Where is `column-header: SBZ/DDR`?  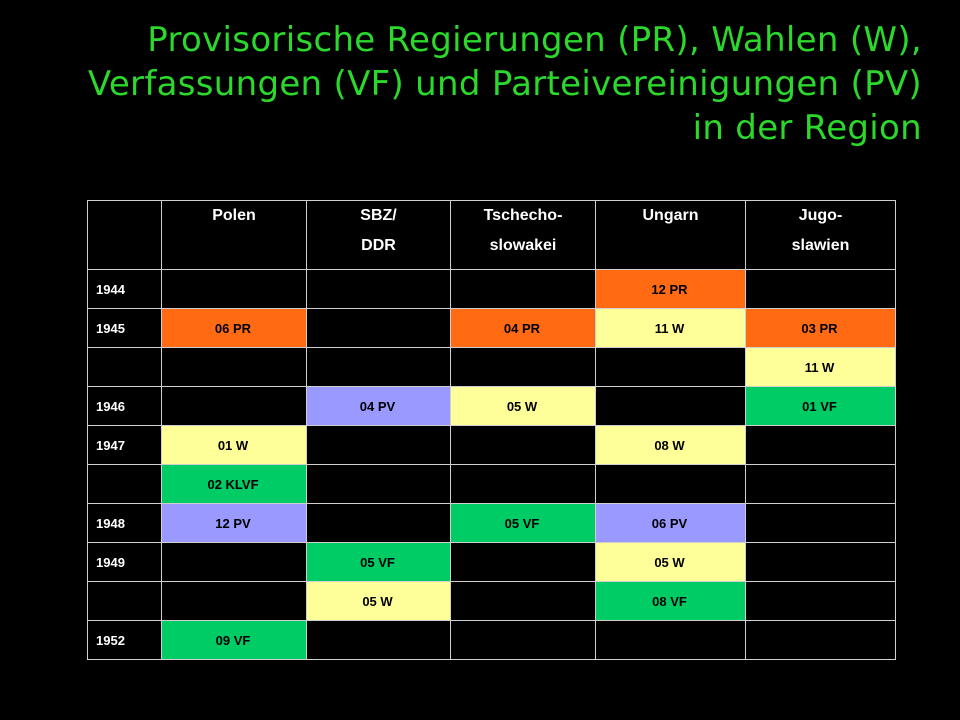
column-header: SBZ/DDR is located at coordinates (378, 235).